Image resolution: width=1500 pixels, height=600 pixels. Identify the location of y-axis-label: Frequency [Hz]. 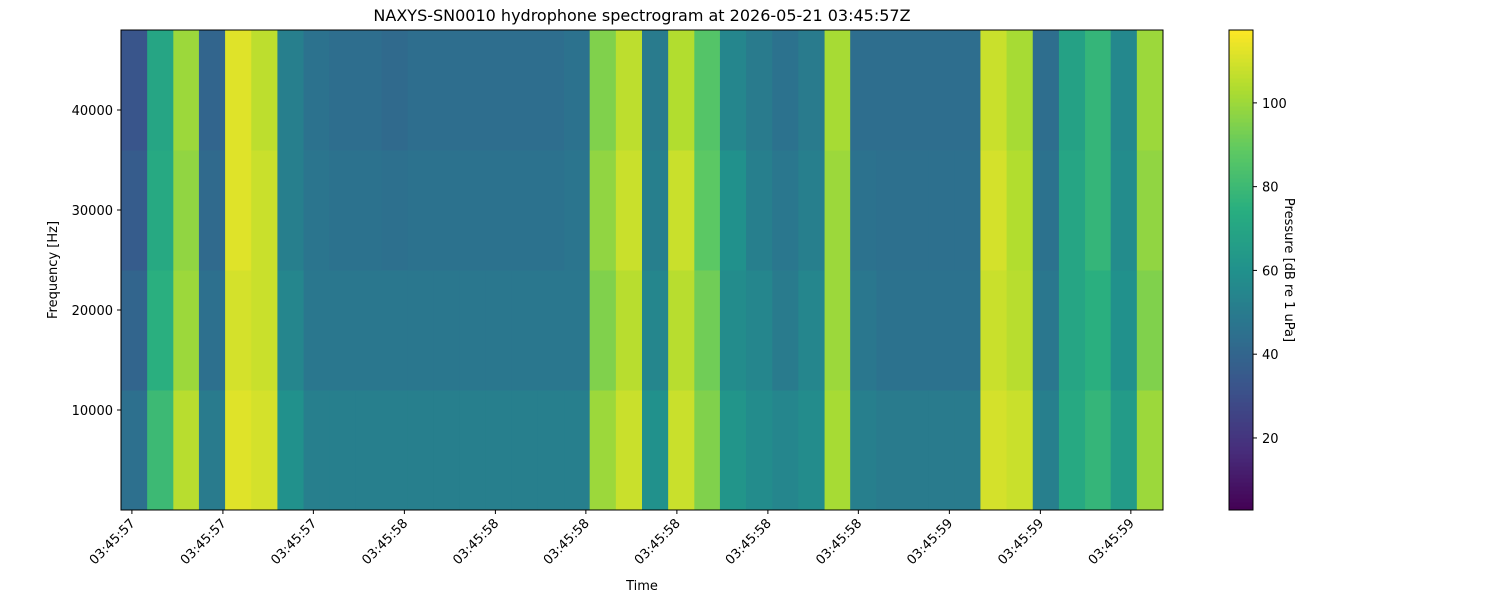
(53, 270).